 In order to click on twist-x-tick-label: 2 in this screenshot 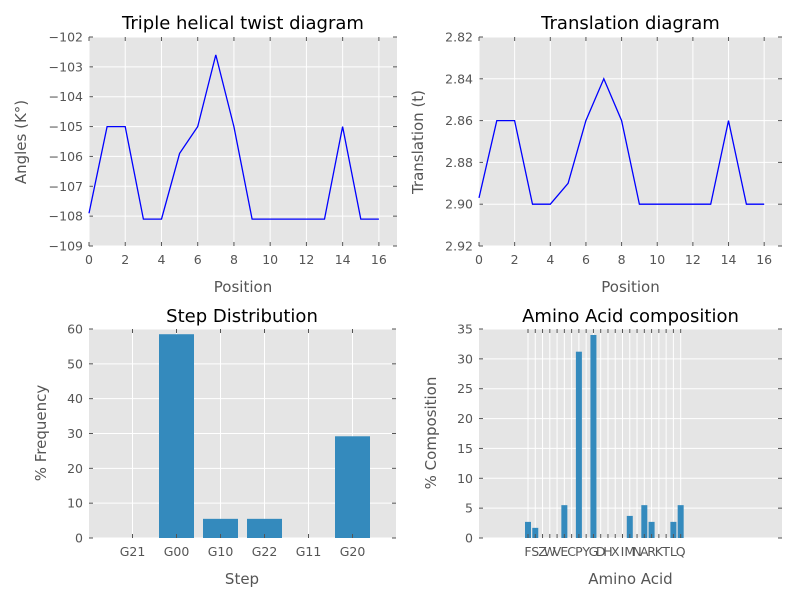, I will do `click(125, 259)`.